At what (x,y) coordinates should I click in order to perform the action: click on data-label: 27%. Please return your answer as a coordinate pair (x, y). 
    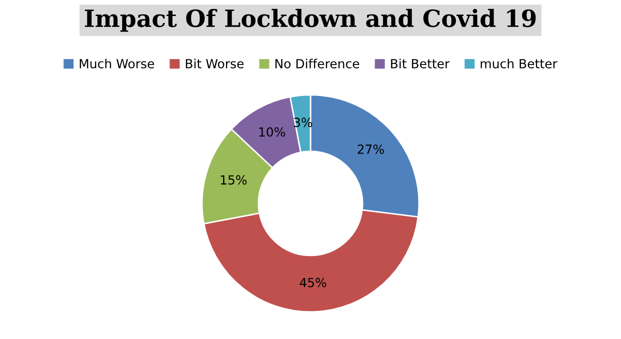
    Looking at the image, I should click on (371, 149).